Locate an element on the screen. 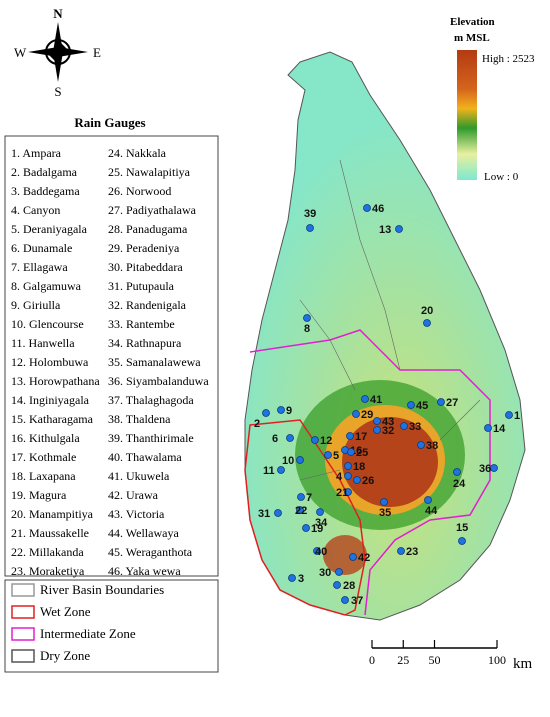  compass-s: S is located at coordinates (57, 91).